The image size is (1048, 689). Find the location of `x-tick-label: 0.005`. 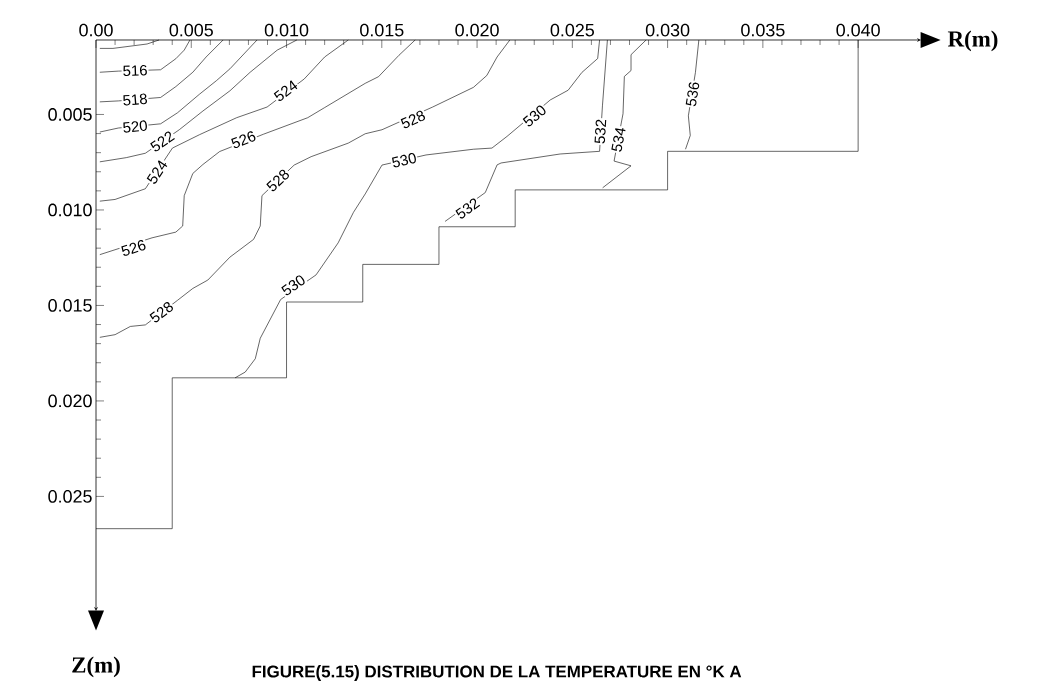

x-tick-label: 0.005 is located at coordinates (191, 30).